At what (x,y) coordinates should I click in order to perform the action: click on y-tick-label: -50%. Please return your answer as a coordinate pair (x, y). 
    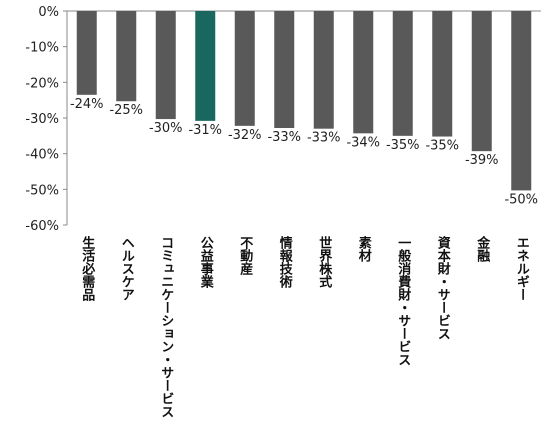
    Looking at the image, I should click on (42, 190).